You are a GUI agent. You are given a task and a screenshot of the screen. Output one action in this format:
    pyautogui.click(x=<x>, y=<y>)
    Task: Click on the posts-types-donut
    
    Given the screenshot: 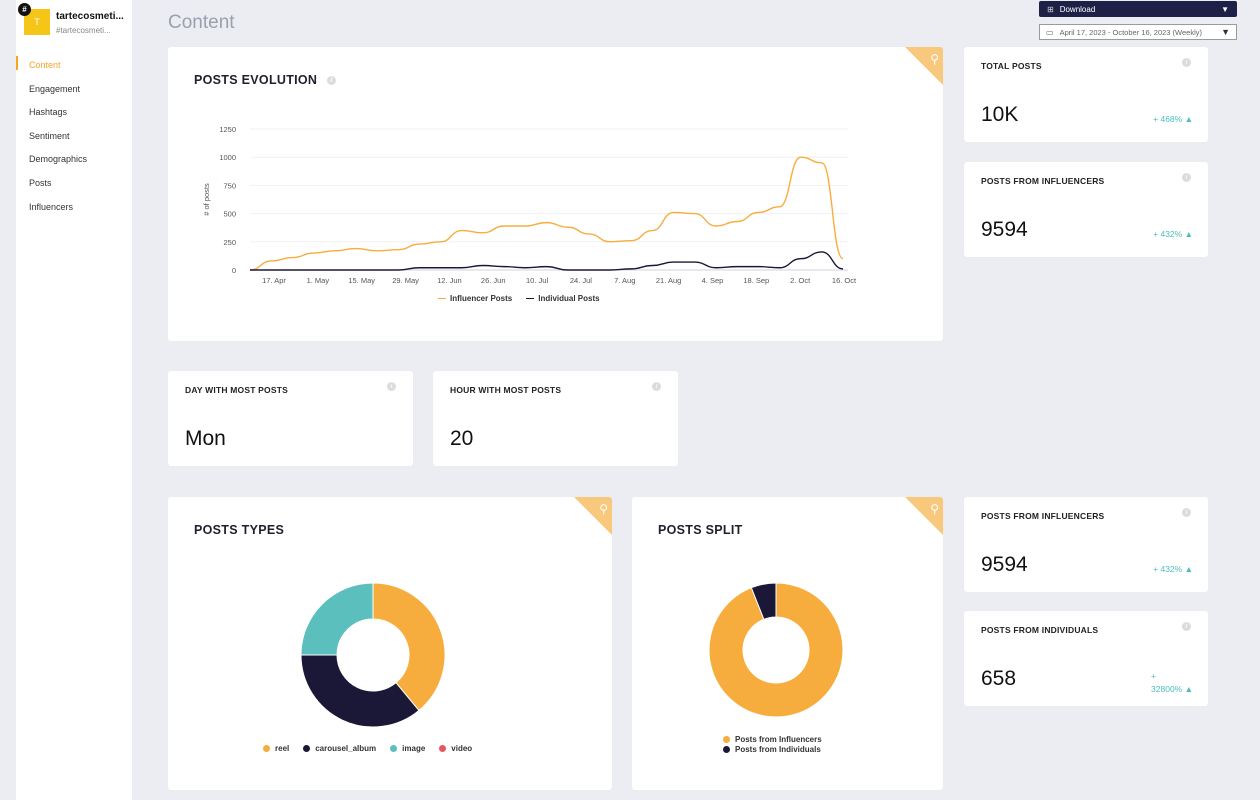 What is the action you would take?
    pyautogui.click(x=373, y=655)
    